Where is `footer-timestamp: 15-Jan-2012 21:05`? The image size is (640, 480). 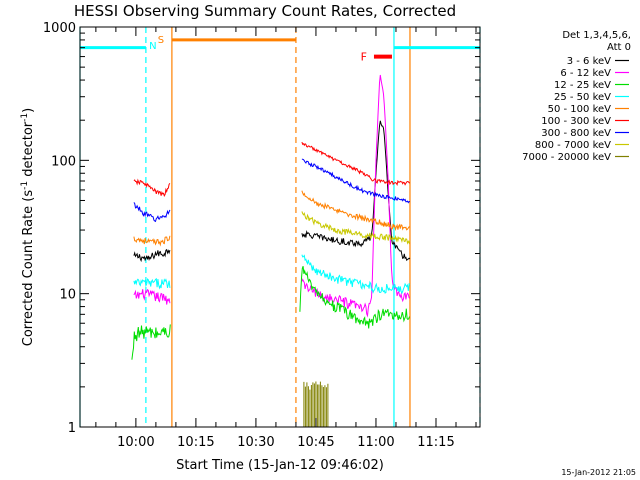 footer-timestamp: 15-Jan-2012 21:05 is located at coordinates (598, 472).